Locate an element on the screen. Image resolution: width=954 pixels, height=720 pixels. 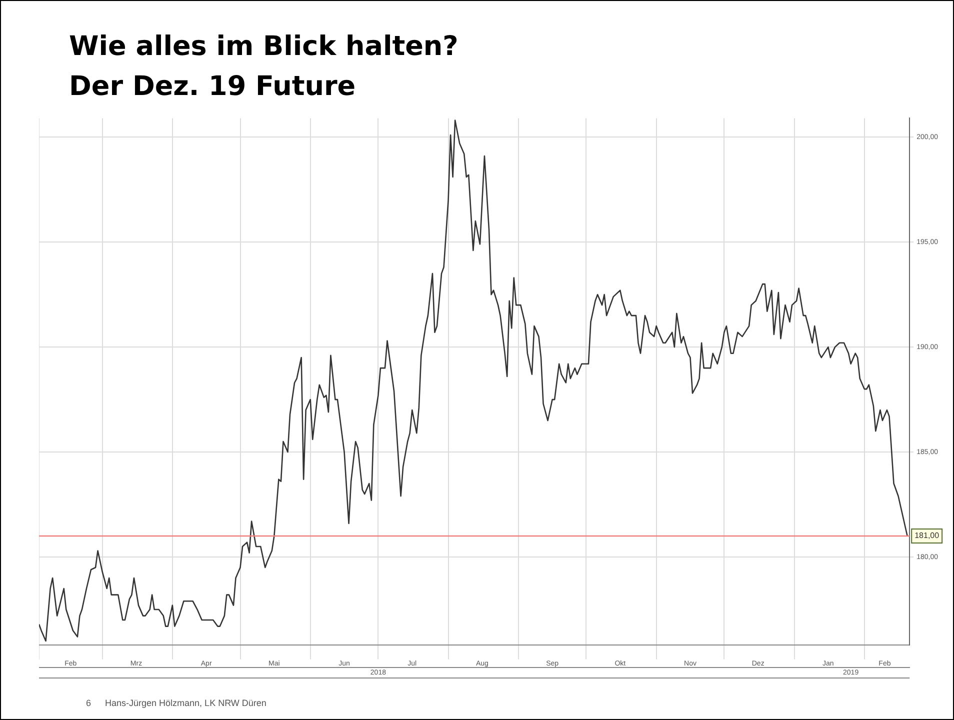
text: Hans-Jürgen Hölzmann, LK NRW Düren is located at coordinates (185, 703).